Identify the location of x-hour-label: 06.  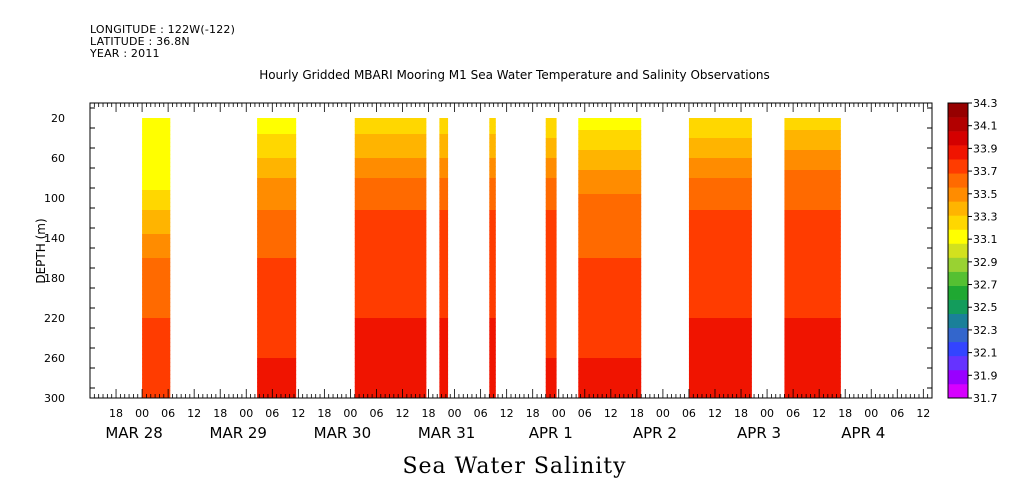
(168, 413).